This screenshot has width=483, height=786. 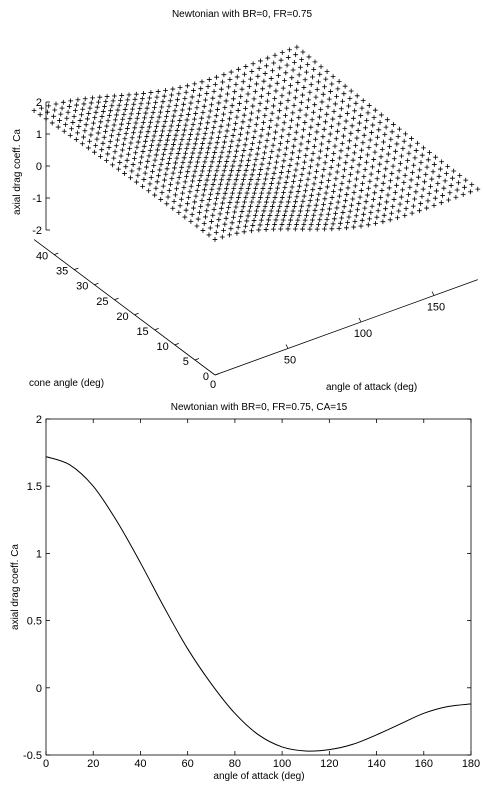 What do you see at coordinates (37, 199) in the screenshot?
I see `z-tick-label: -1` at bounding box center [37, 199].